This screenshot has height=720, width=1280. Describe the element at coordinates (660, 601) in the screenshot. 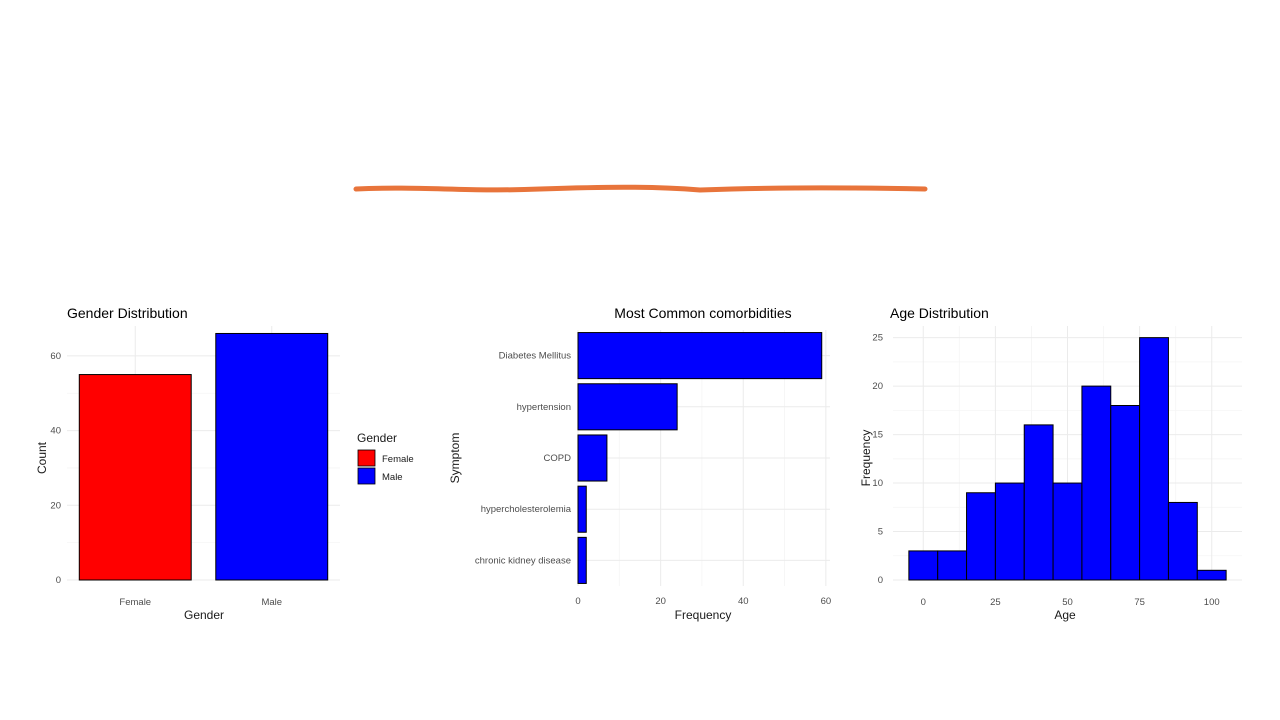

I see `comorbidities-x-tick-label: 20` at that location.